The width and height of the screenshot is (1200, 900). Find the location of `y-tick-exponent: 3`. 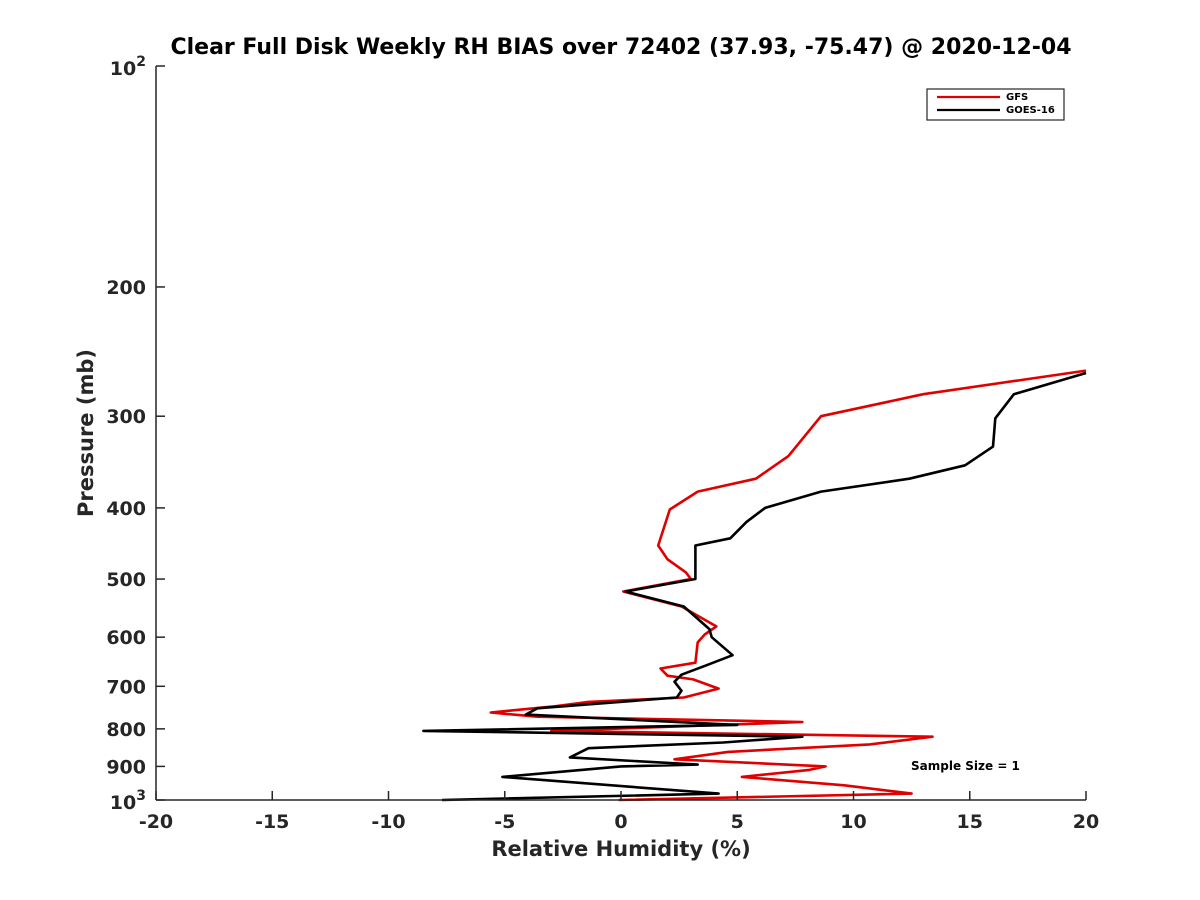

y-tick-exponent: 3 is located at coordinates (141, 796).